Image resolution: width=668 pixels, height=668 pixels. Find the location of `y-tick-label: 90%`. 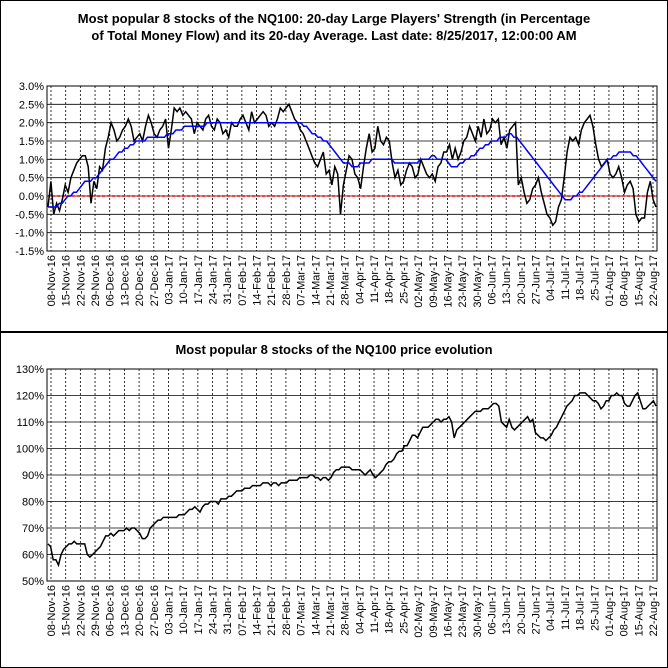

y-tick-label: 90% is located at coordinates (33, 476).